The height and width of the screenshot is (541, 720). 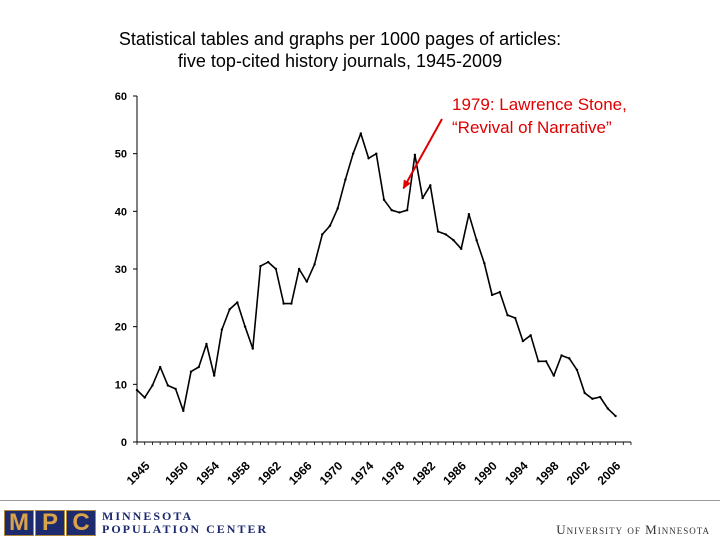 I want to click on y-tick-label: 30, so click(x=121, y=270).